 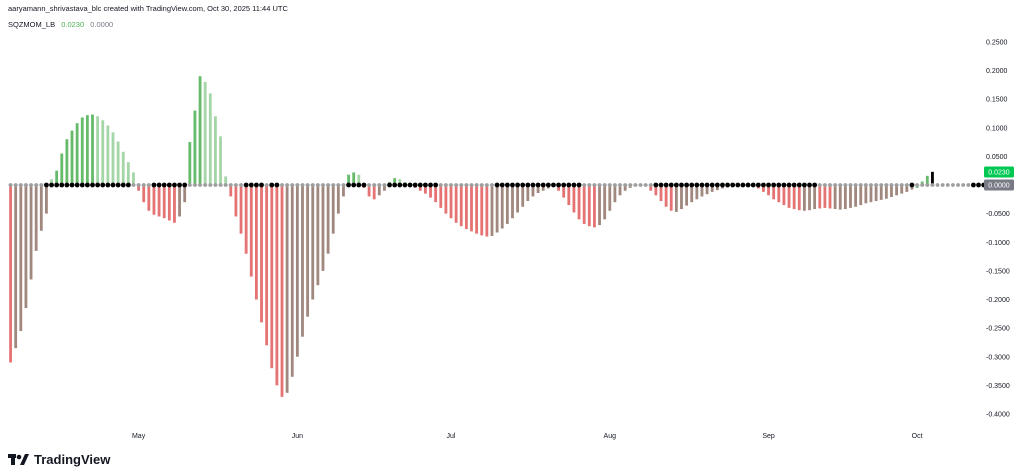 I want to click on x-tick-label: Jul, so click(x=451, y=436).